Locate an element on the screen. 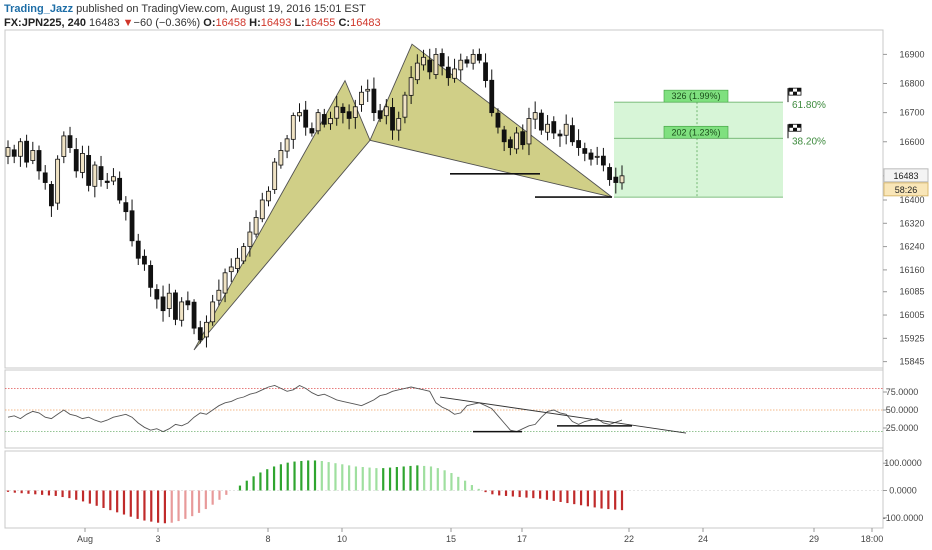 This screenshot has width=932, height=550. high-value: 16493 is located at coordinates (276, 23).